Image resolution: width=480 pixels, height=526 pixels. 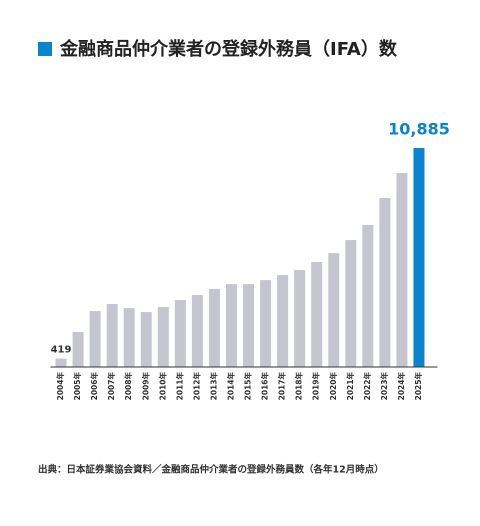 What do you see at coordinates (162, 386) in the screenshot?
I see `x-tick-label: 2010年` at bounding box center [162, 386].